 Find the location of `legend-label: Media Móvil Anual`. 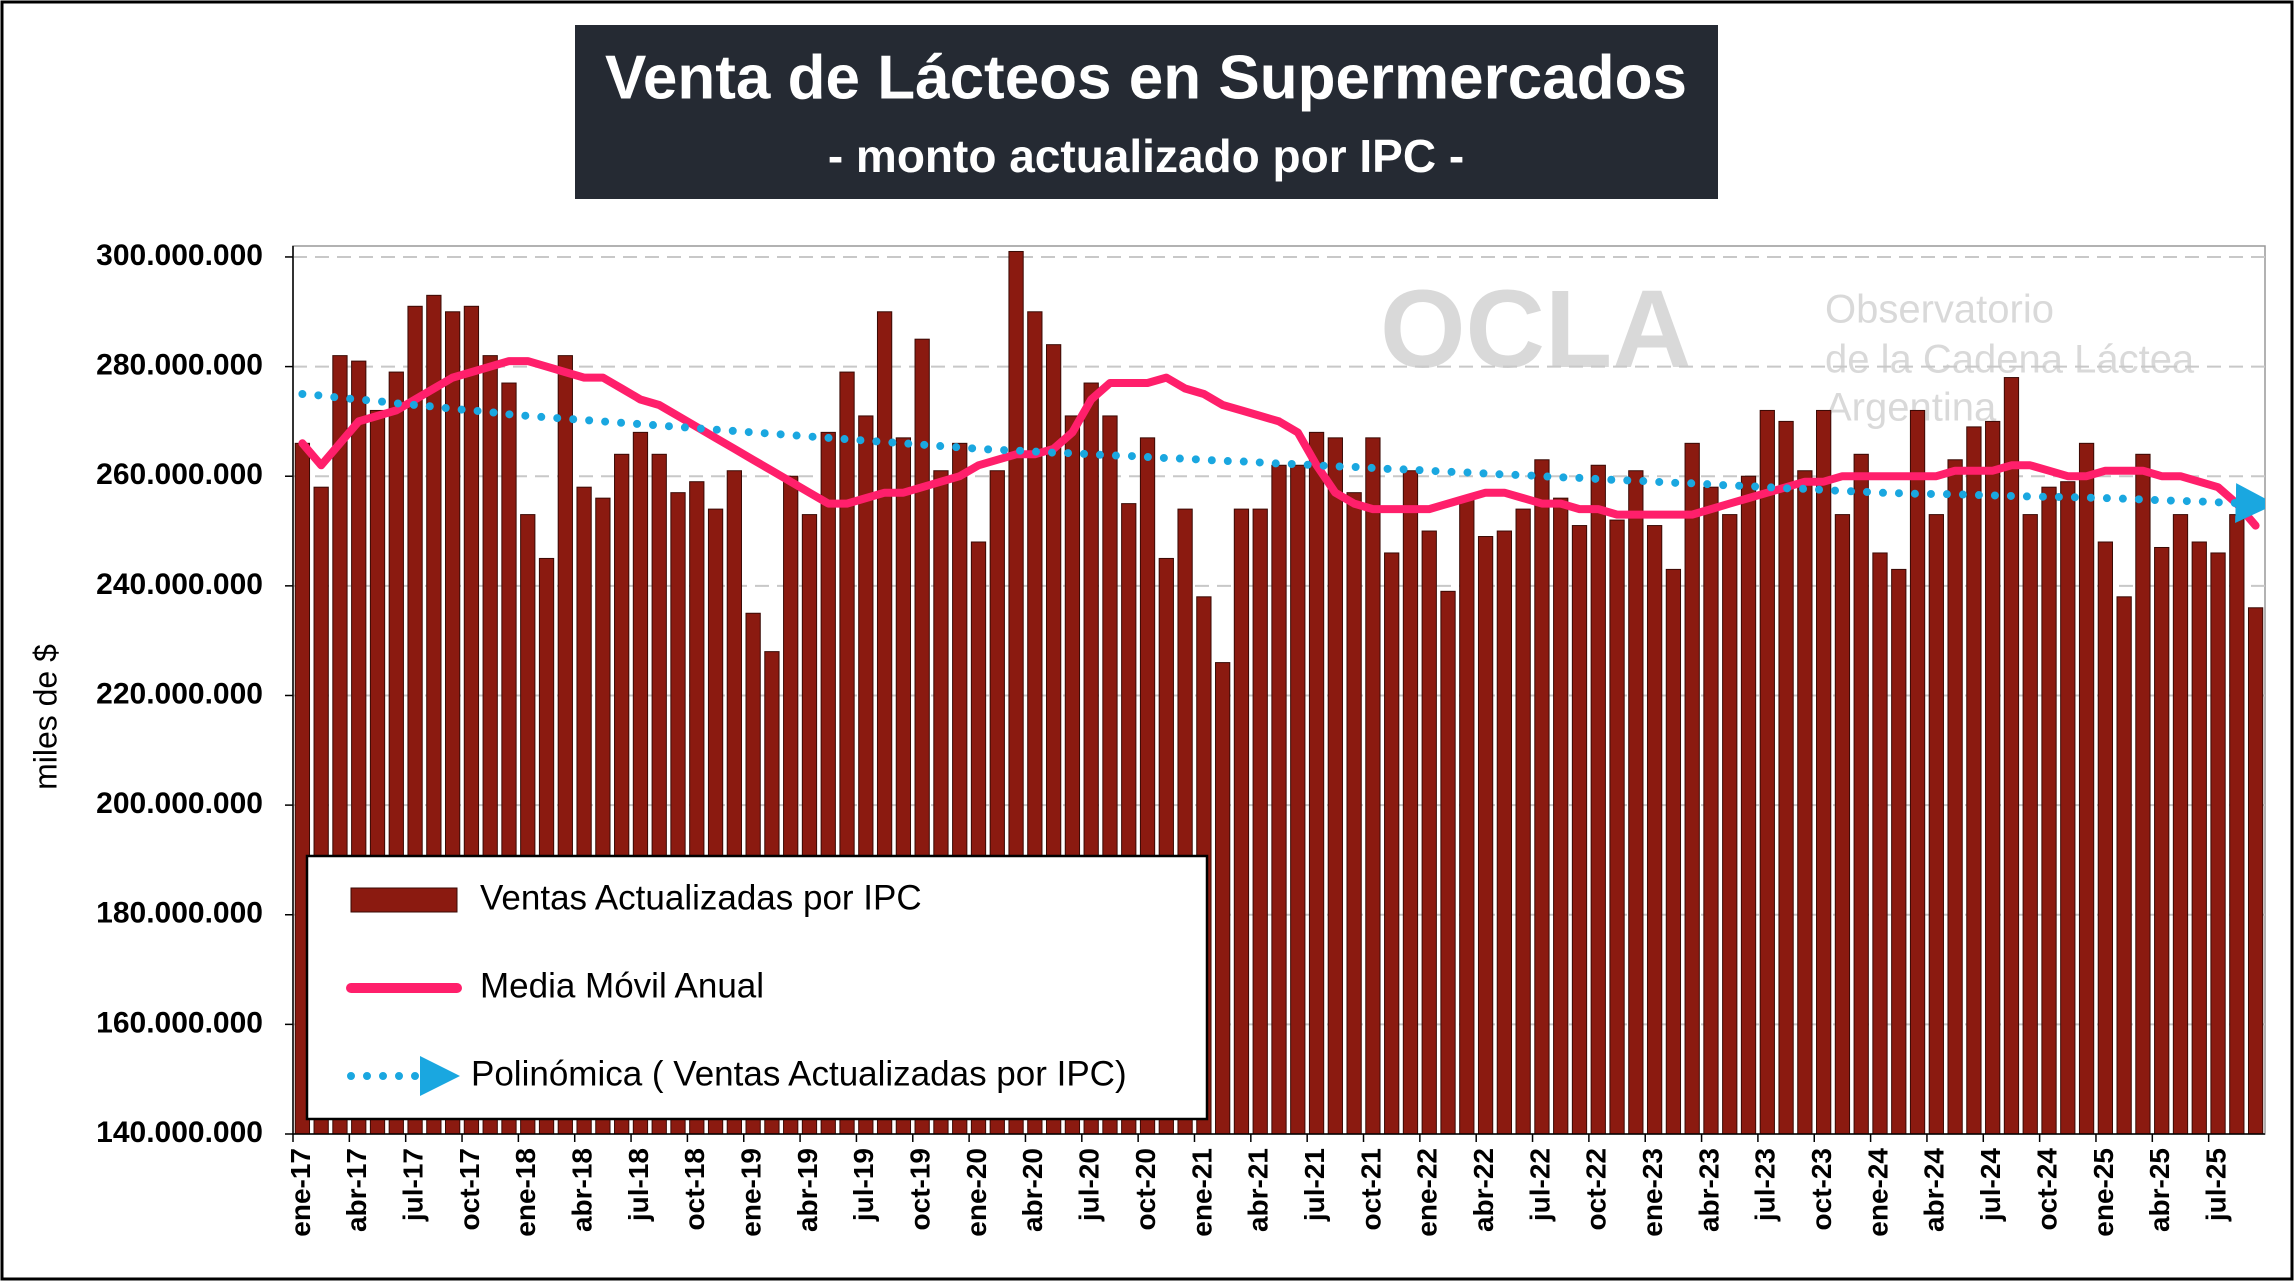

legend-label: Media Móvil Anual is located at coordinates (622, 985).